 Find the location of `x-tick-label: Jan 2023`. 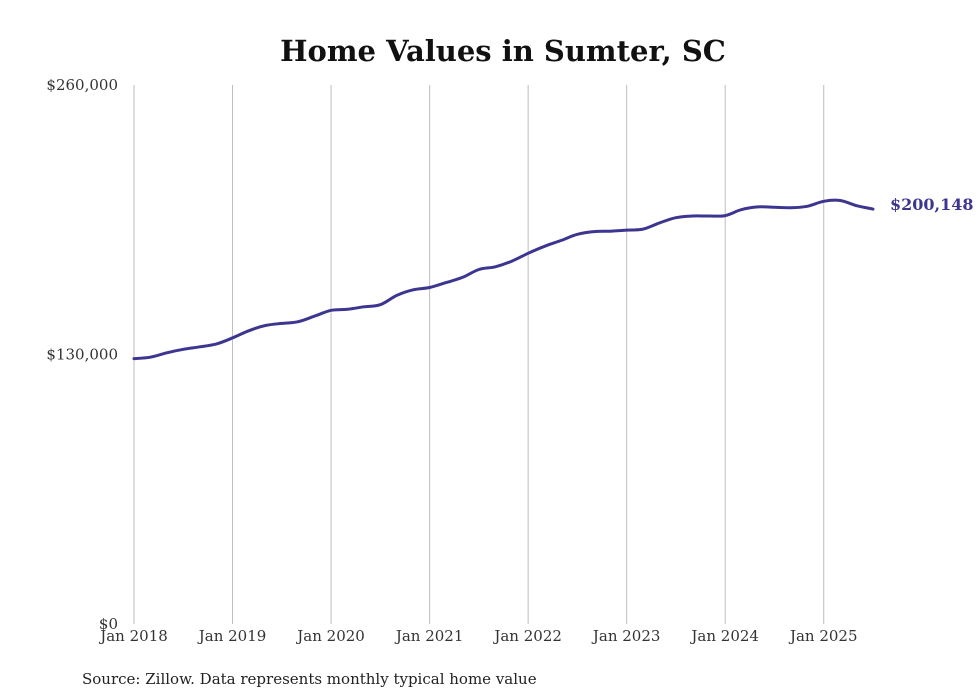

x-tick-label: Jan 2023 is located at coordinates (626, 636).